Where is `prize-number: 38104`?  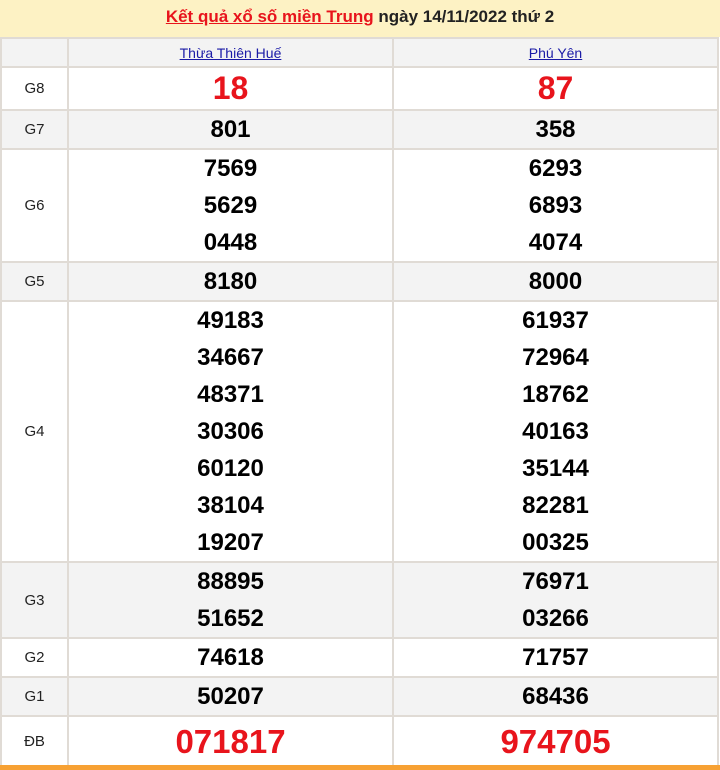 prize-number: 38104 is located at coordinates (230, 505).